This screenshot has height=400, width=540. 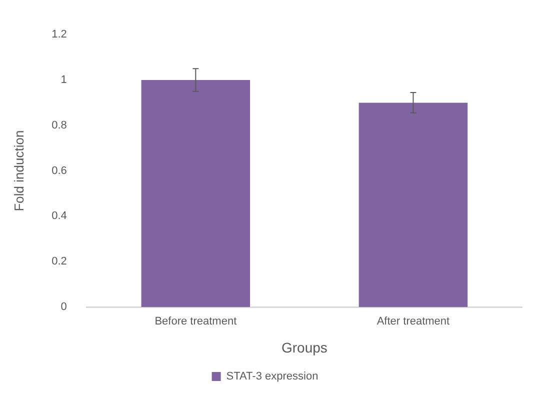 I want to click on x-axis-title: Groups, so click(x=304, y=347).